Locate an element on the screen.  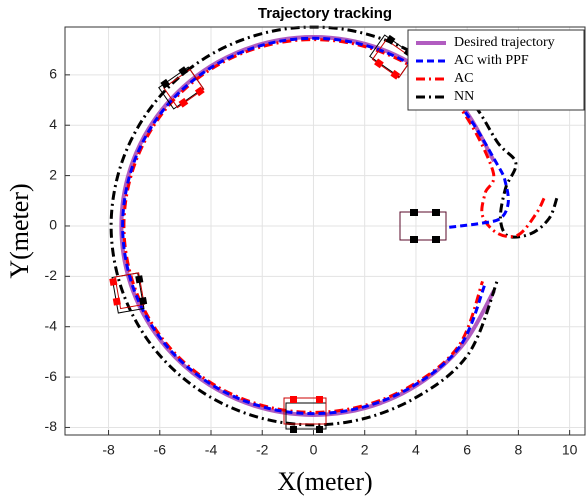
x-tick-label: 8 is located at coordinates (519, 450).